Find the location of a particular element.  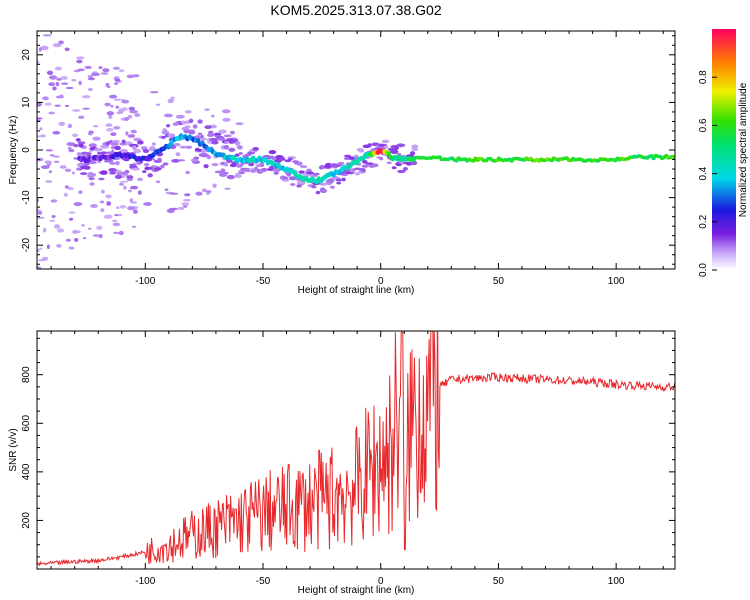

spectrogram-ylabel: Frequency (Hz) is located at coordinates (13, 150).